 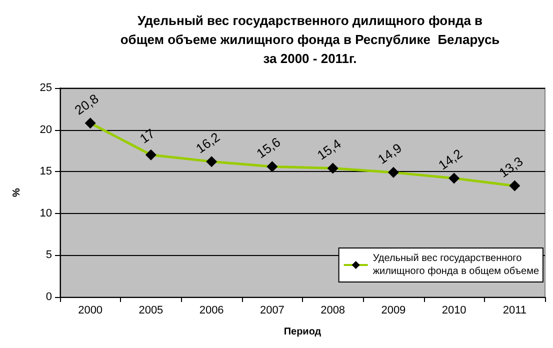 What do you see at coordinates (90, 310) in the screenshot?
I see `x-tick-label: 2000` at bounding box center [90, 310].